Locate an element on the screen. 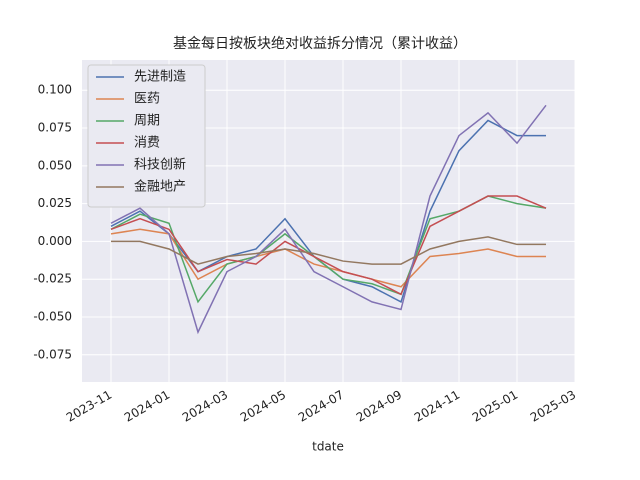  x-tick-label: 2025-03 is located at coordinates (553, 406).